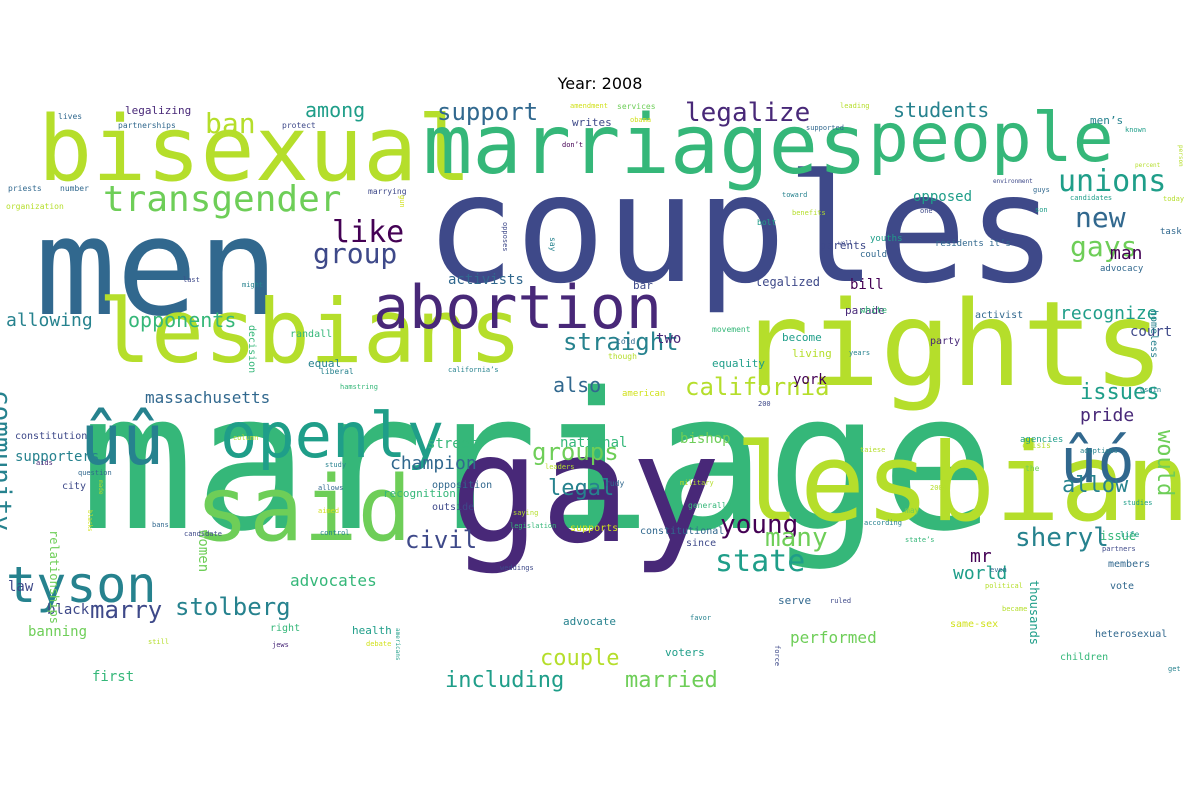 This screenshot has width=1200, height=800. I want to click on word-might: might, so click(253, 285).